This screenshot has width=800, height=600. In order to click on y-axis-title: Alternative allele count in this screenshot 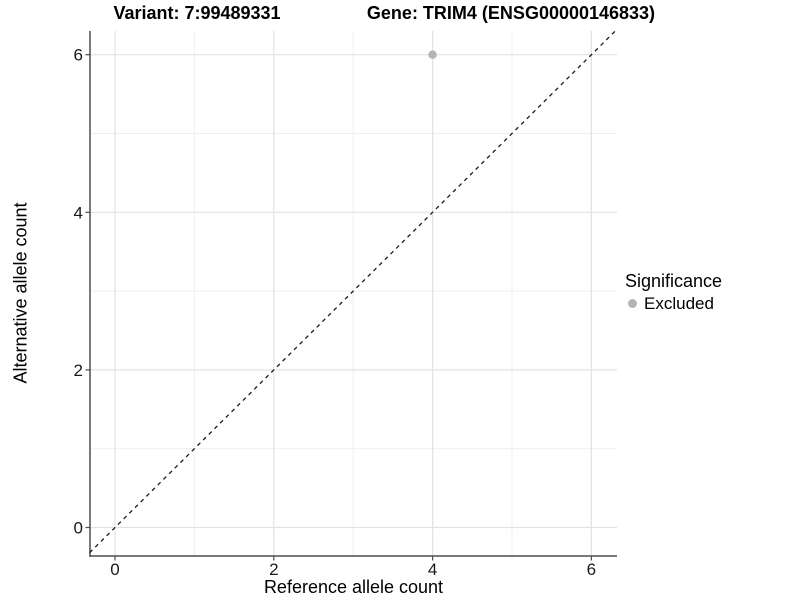, I will do `click(20, 293)`.